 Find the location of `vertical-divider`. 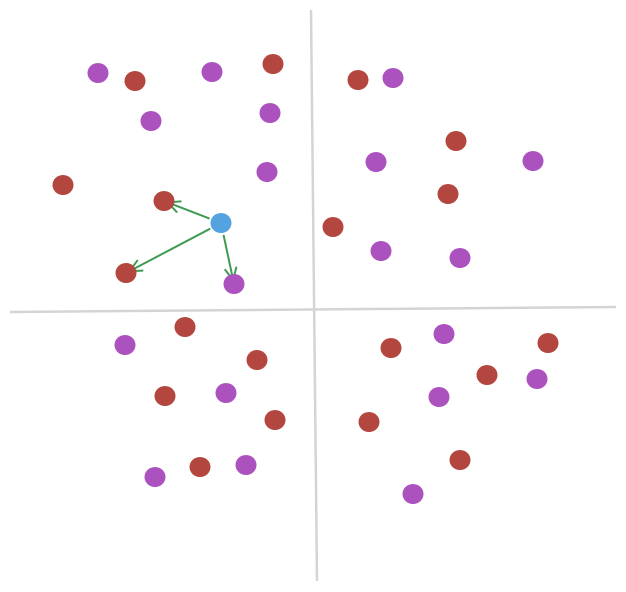

vertical-divider is located at coordinates (314, 295).